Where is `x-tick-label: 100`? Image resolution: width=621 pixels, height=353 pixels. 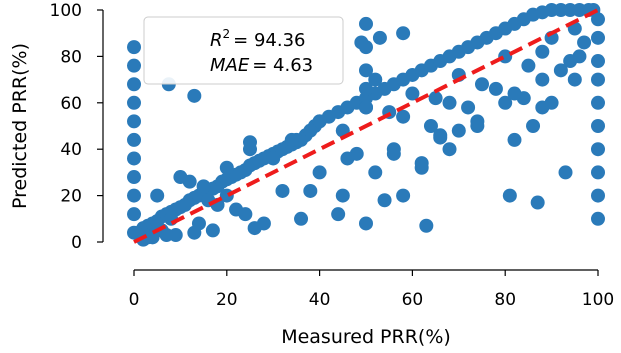
x-tick-label: 100 is located at coordinates (598, 300).